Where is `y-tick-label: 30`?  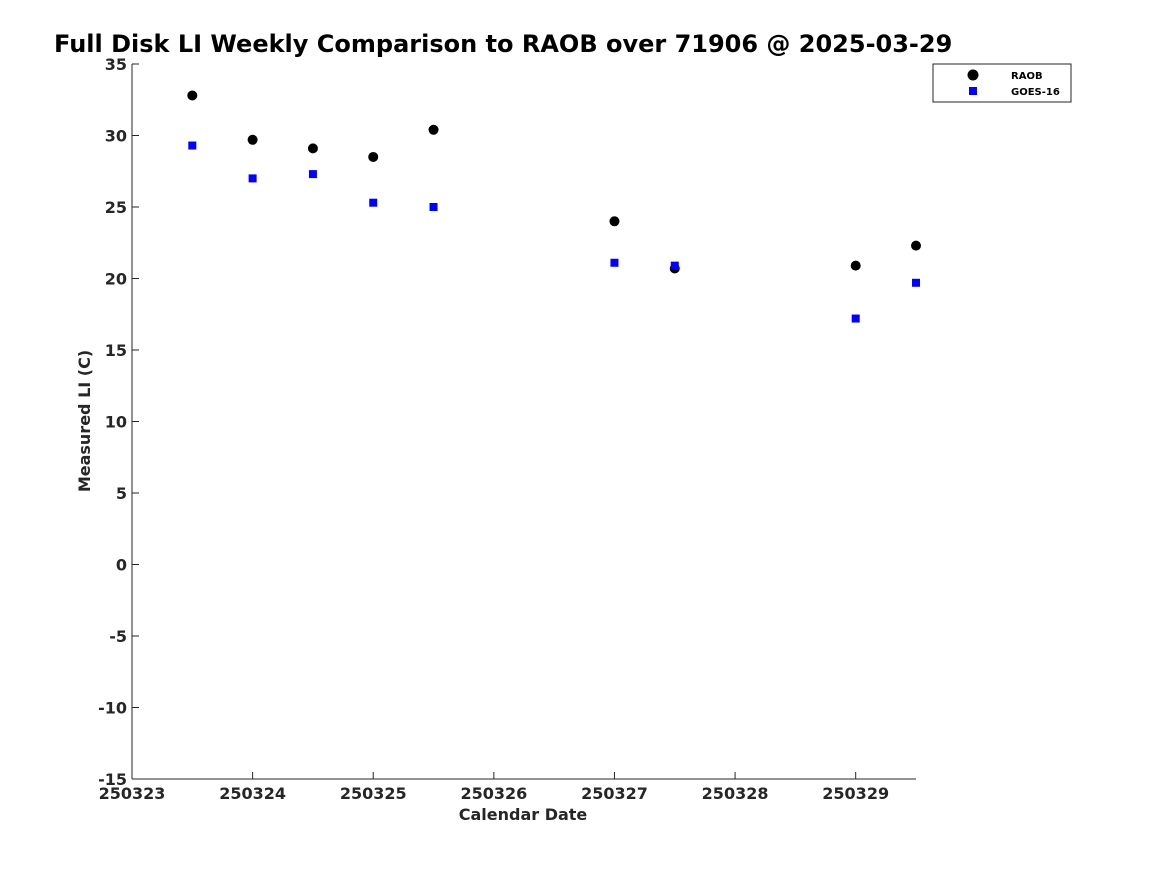
y-tick-label: 30 is located at coordinates (116, 136).